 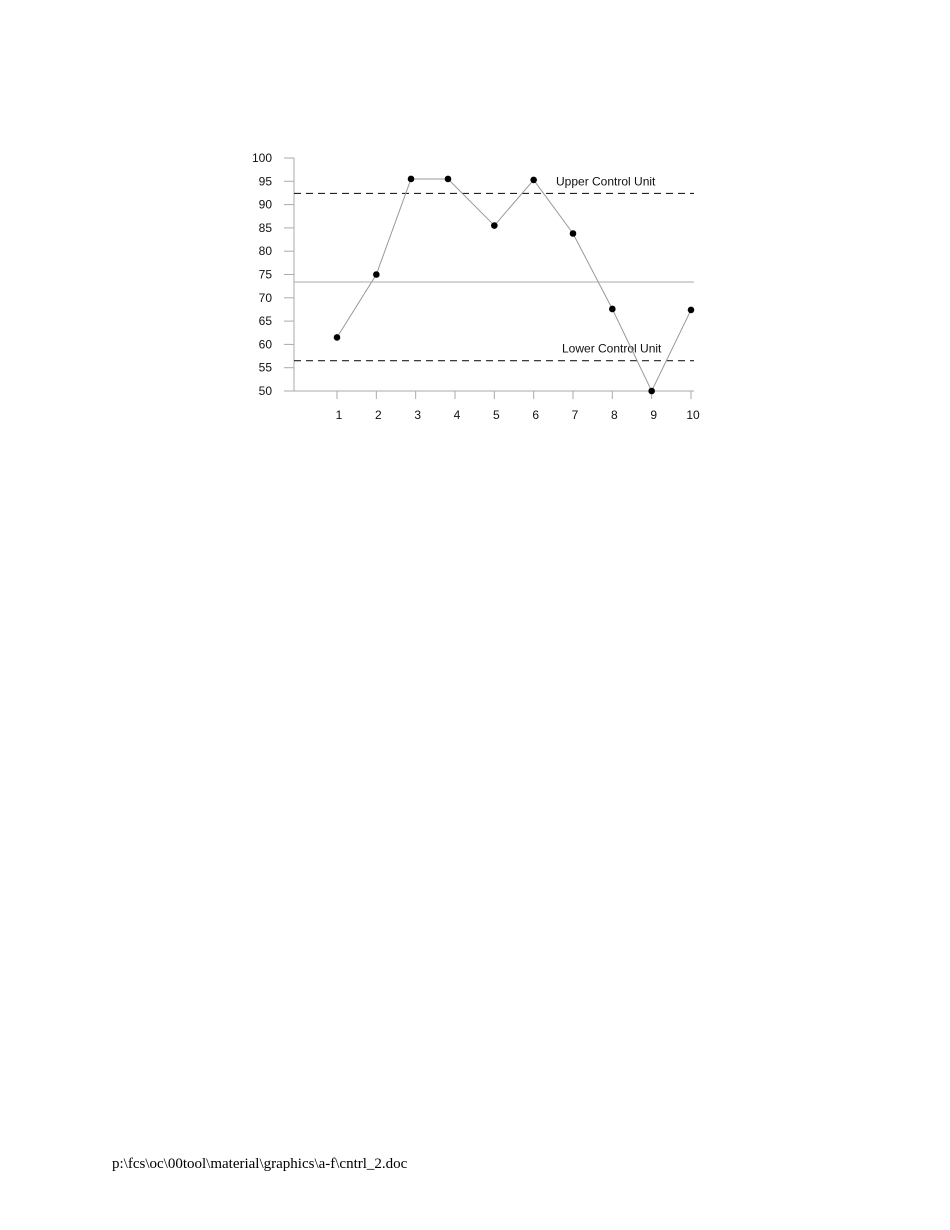 What do you see at coordinates (266, 181) in the screenshot?
I see `y-tick-label: 95` at bounding box center [266, 181].